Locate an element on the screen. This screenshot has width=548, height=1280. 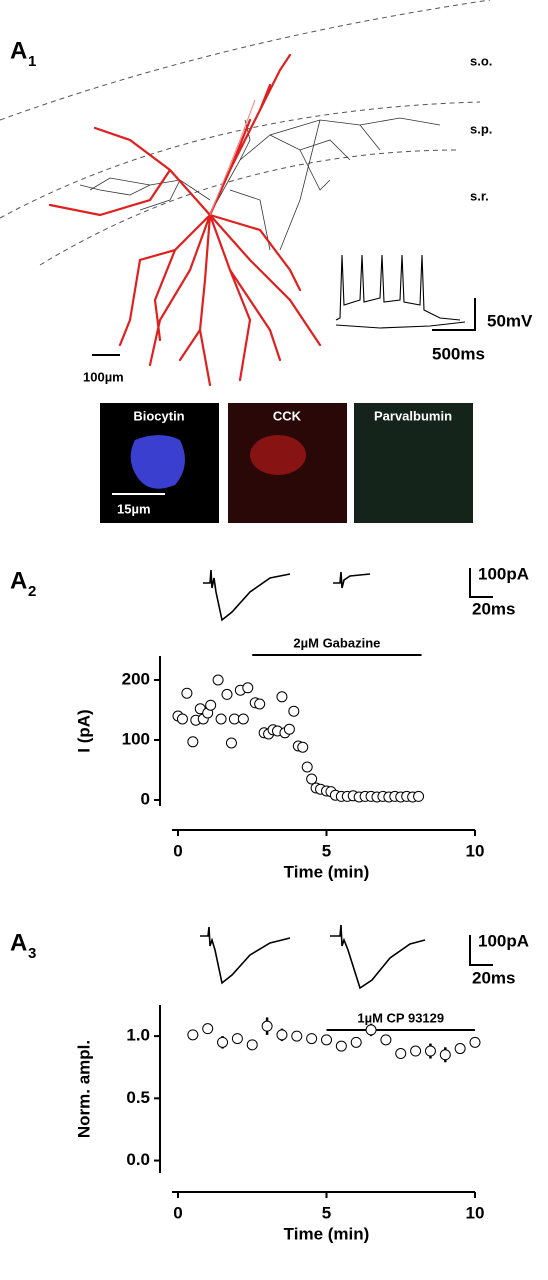
y-tick-label: 100 is located at coordinates (136, 738).